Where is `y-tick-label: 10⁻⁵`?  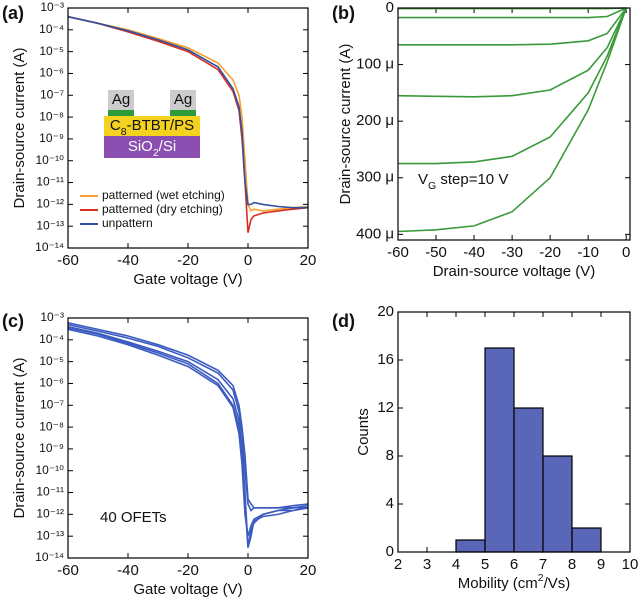 y-tick-label: 10⁻⁵ is located at coordinates (51, 361).